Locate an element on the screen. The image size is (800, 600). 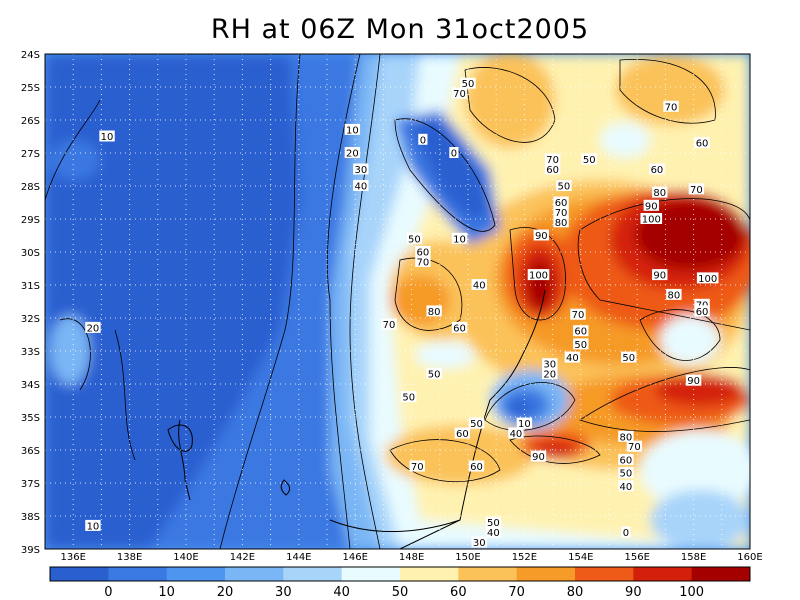
lat-tick-label: 24S is located at coordinates (30, 55).